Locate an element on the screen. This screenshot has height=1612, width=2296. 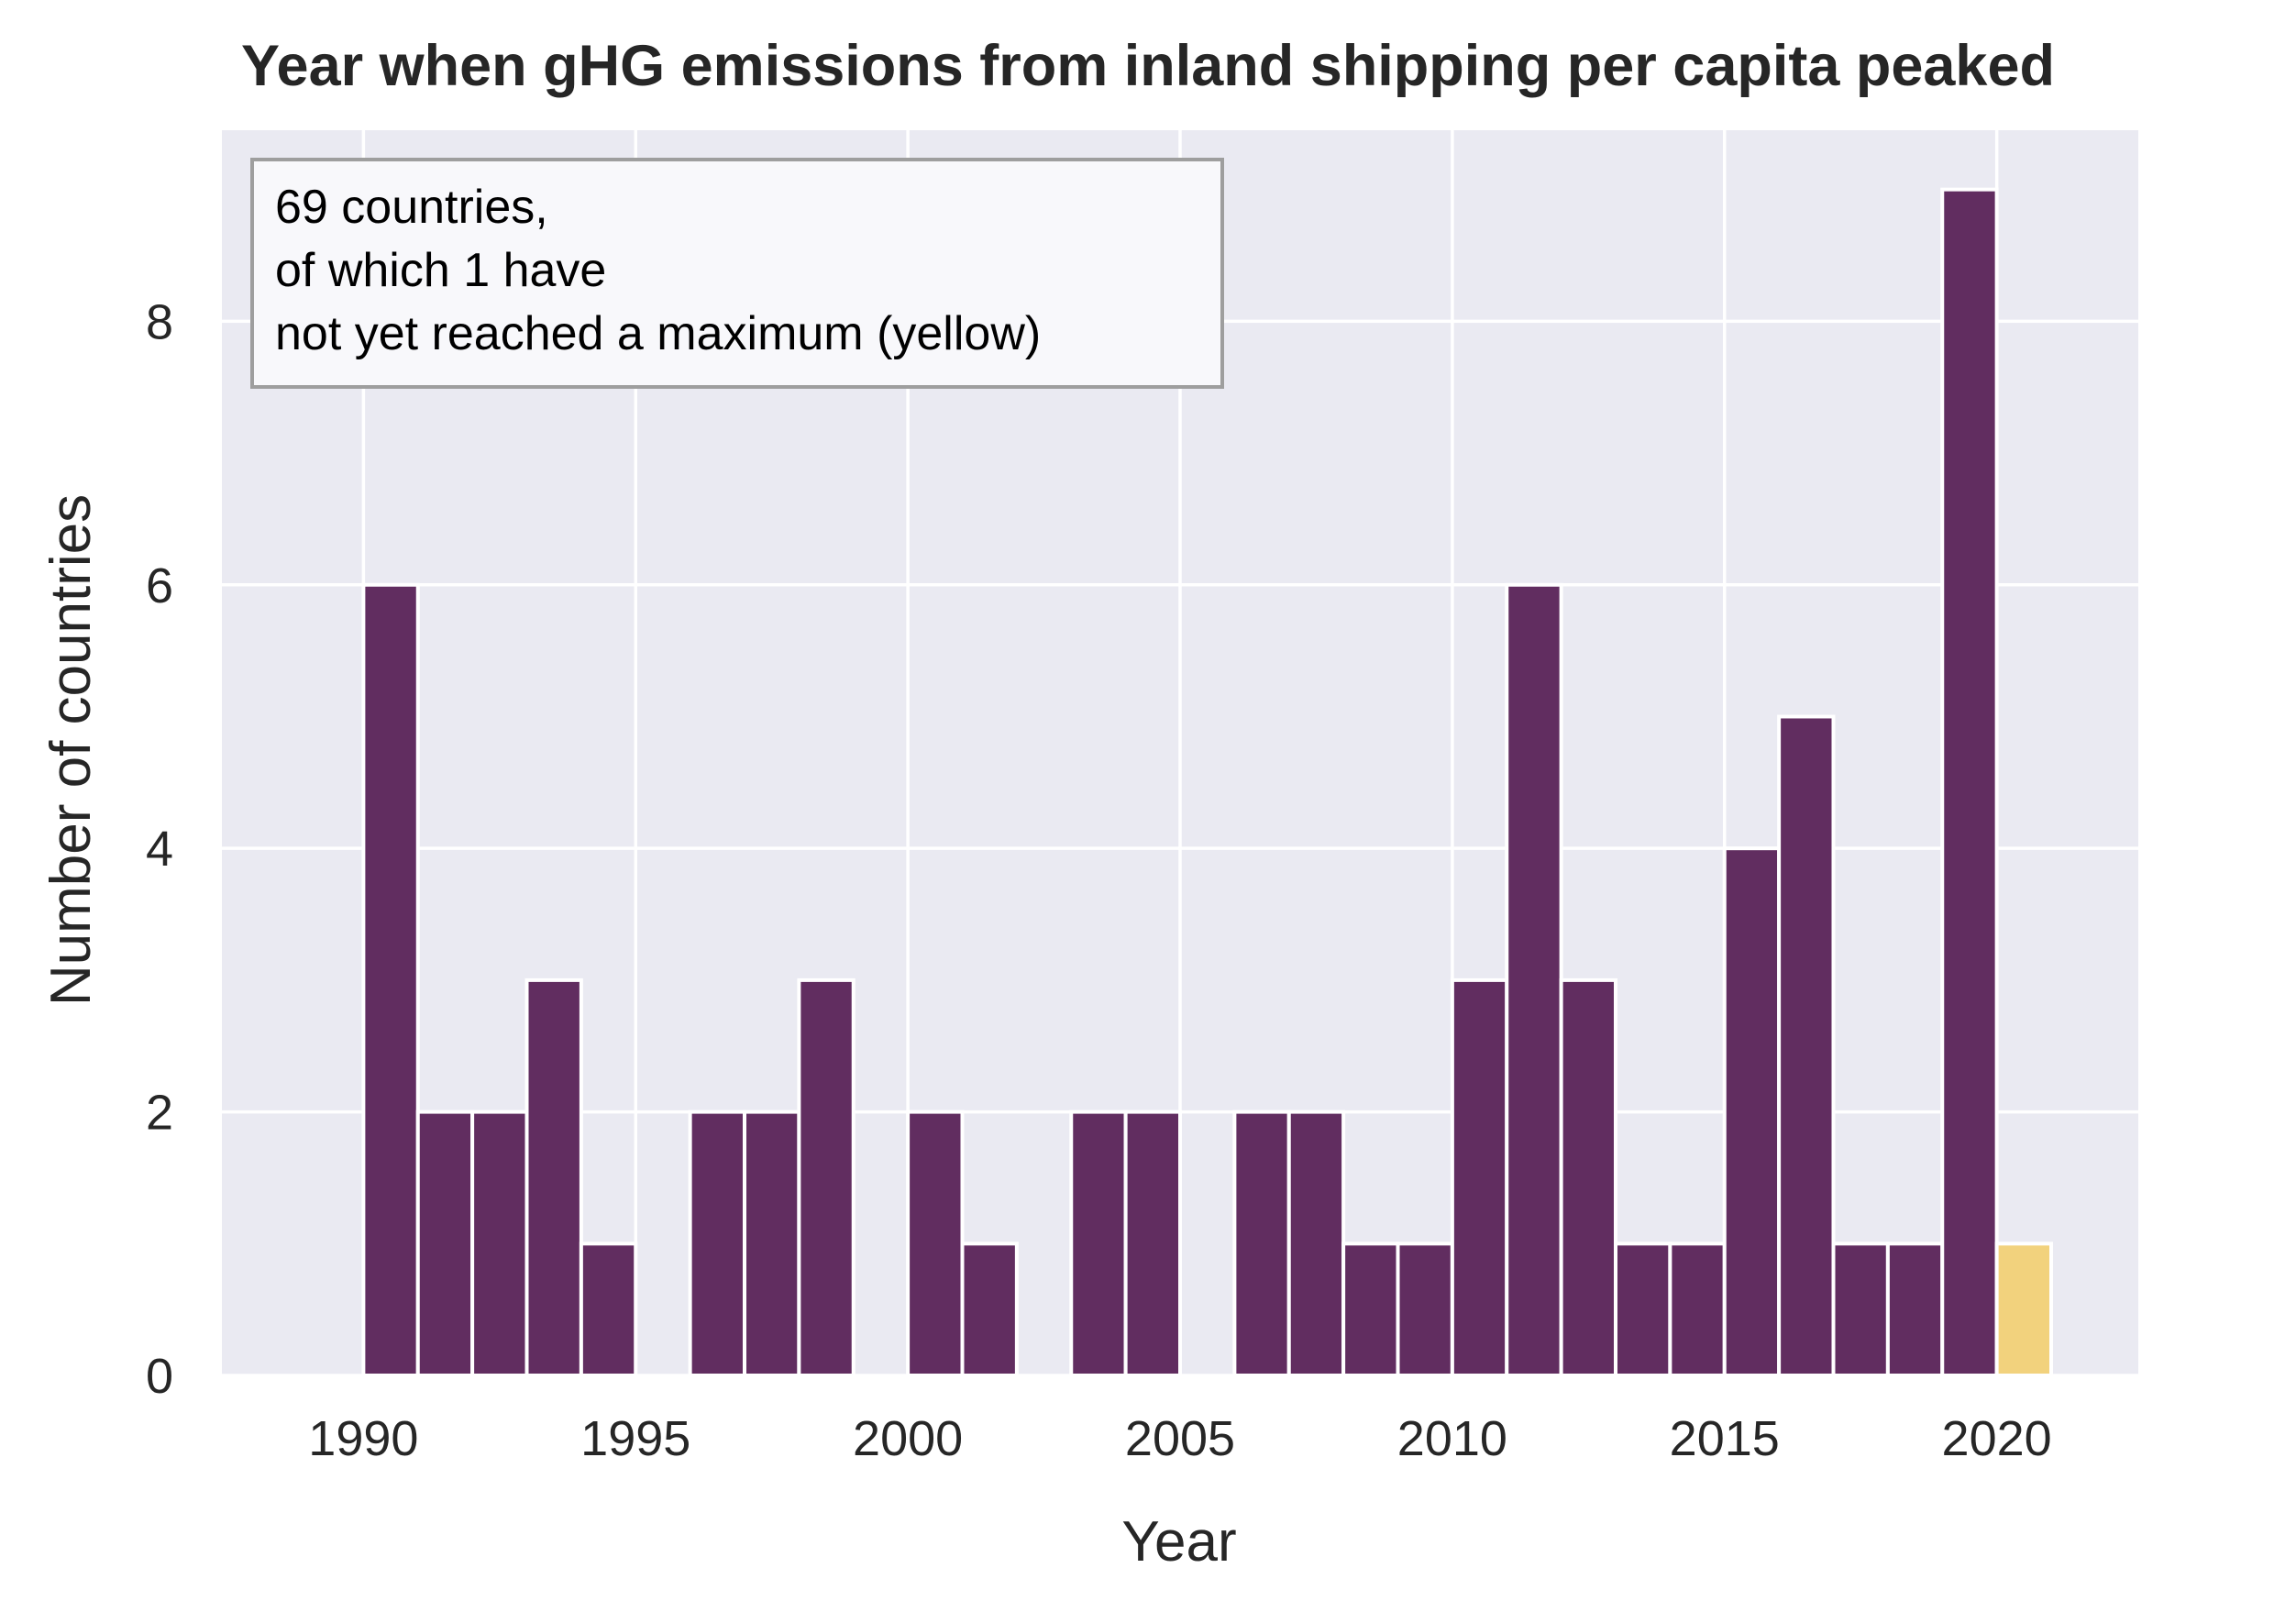
y-tick-label: 4 is located at coordinates (159, 849).